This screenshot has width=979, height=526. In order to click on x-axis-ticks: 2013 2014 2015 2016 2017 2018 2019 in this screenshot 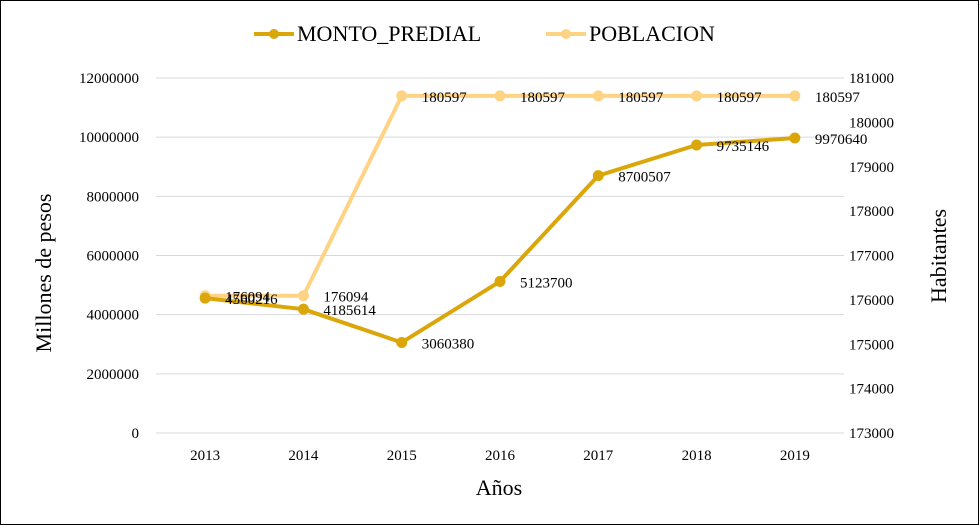, I will do `click(500, 456)`.